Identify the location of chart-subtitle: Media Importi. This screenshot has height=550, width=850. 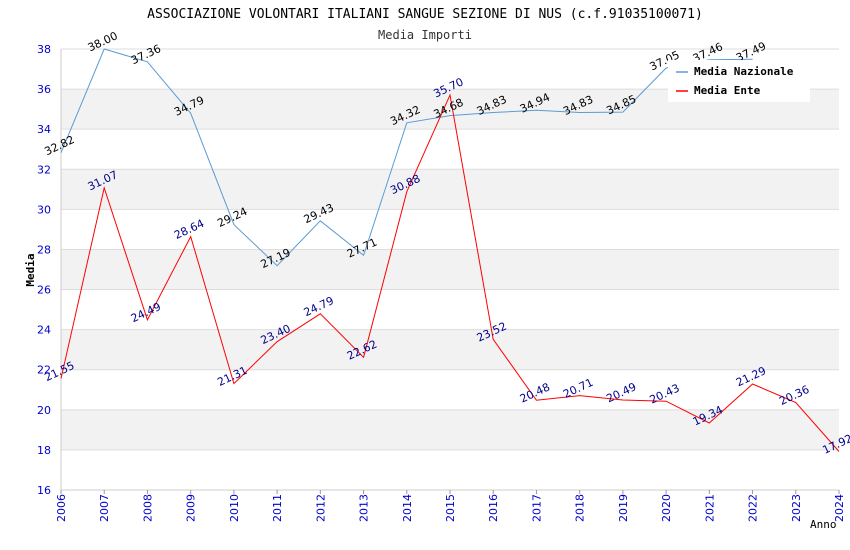
(425, 35).